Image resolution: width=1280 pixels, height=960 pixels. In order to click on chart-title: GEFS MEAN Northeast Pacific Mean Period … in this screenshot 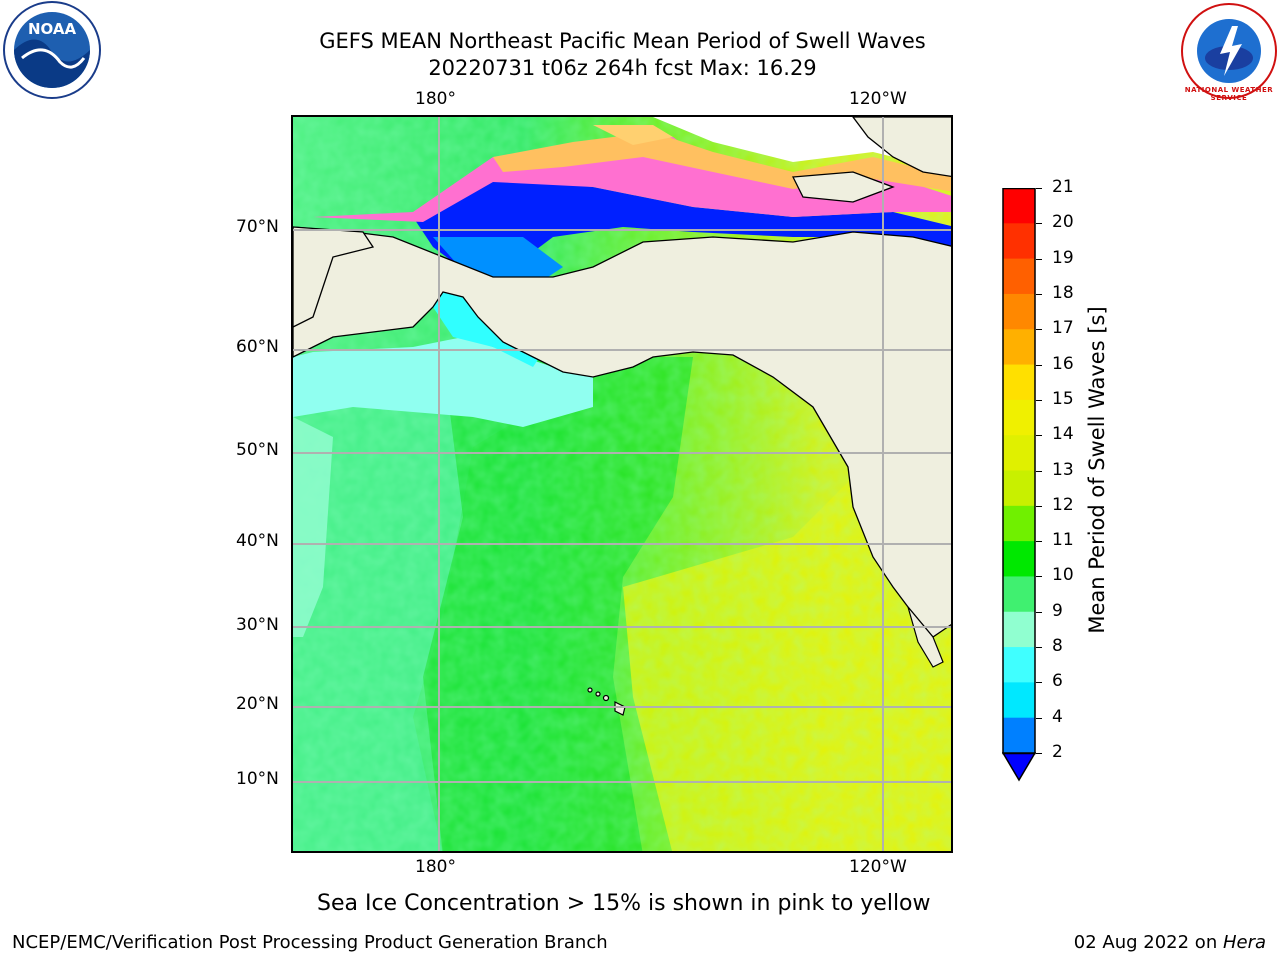, I will do `click(622, 41)`.